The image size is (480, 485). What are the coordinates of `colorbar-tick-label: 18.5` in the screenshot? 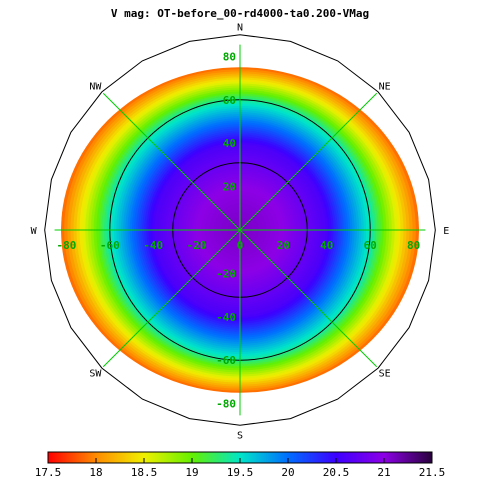 It's located at (144, 472).